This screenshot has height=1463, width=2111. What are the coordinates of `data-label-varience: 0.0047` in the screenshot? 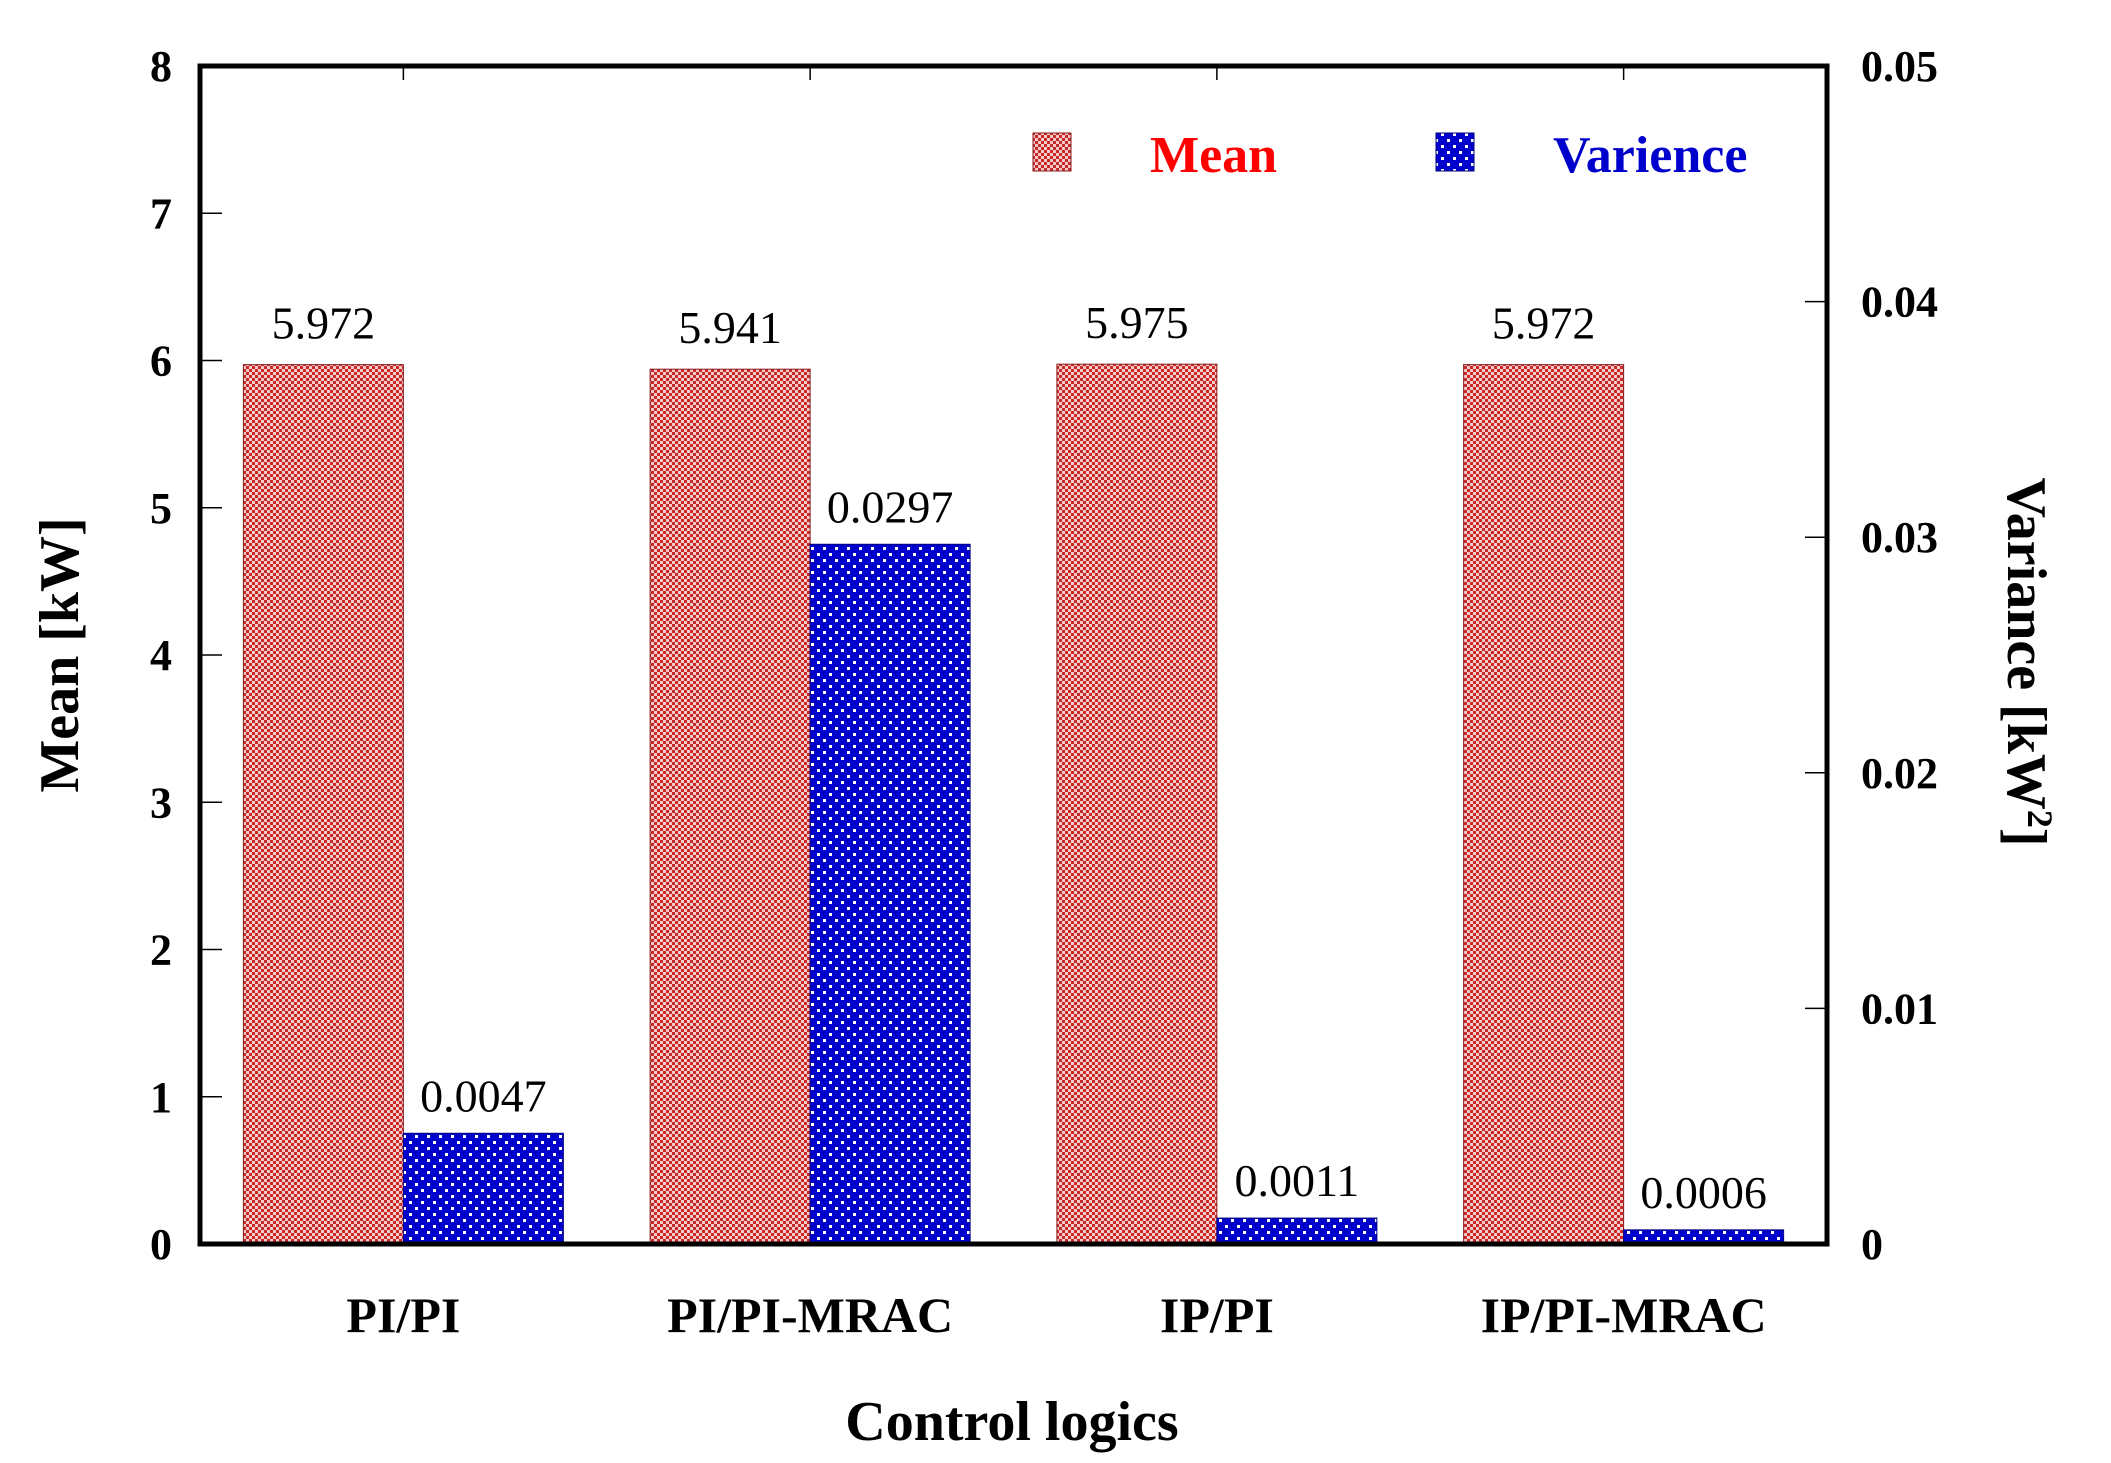 It's located at (483, 1095).